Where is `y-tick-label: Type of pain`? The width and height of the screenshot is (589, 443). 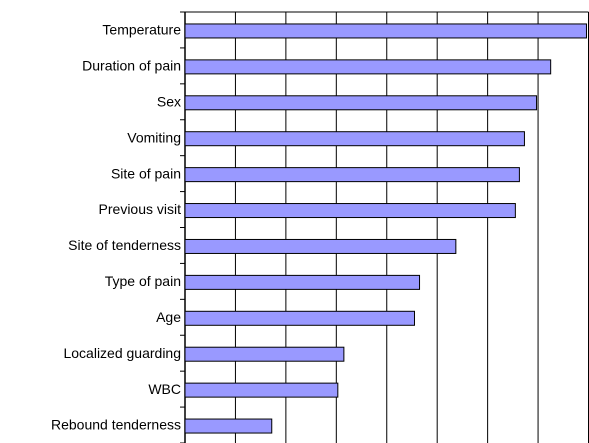
y-tick-label: Type of pain is located at coordinates (143, 281).